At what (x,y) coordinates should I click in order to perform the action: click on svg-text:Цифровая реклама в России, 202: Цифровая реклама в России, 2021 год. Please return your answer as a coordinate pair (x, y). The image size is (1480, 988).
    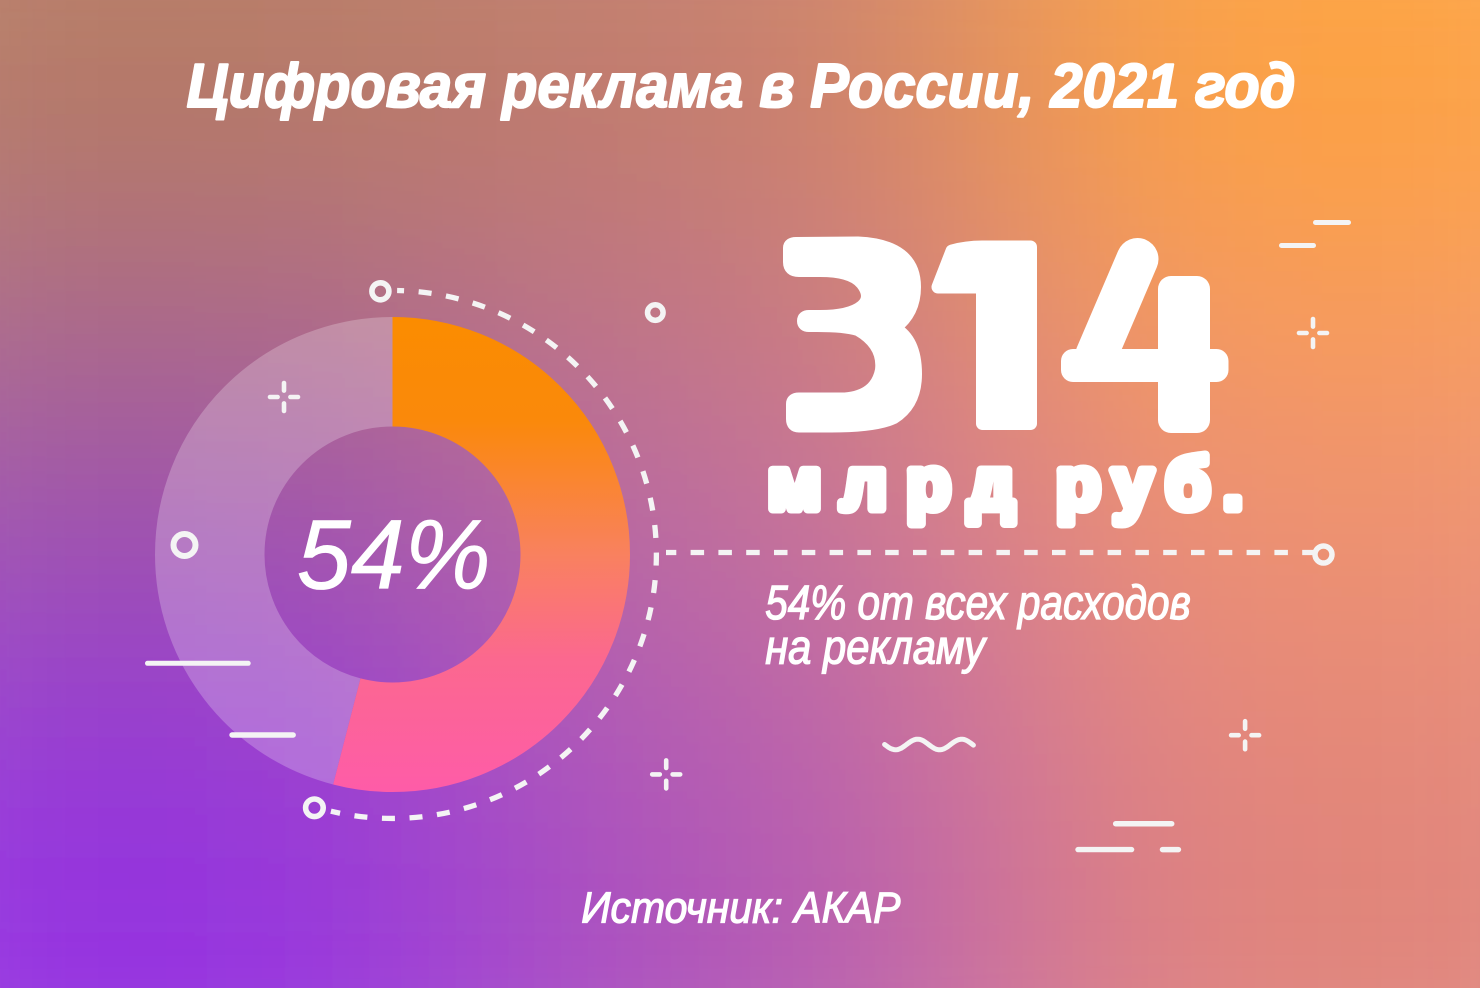
    Looking at the image, I should click on (741, 85).